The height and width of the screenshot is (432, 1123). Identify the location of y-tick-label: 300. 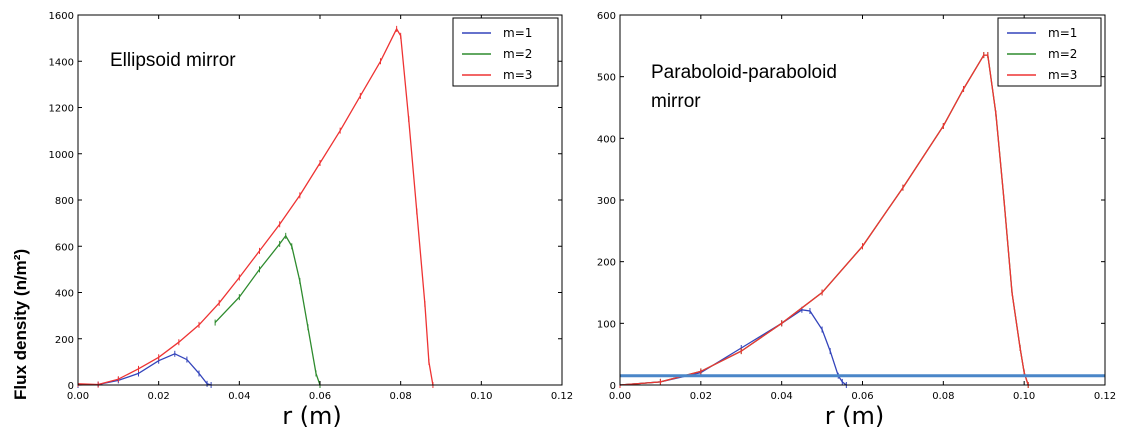
(606, 201).